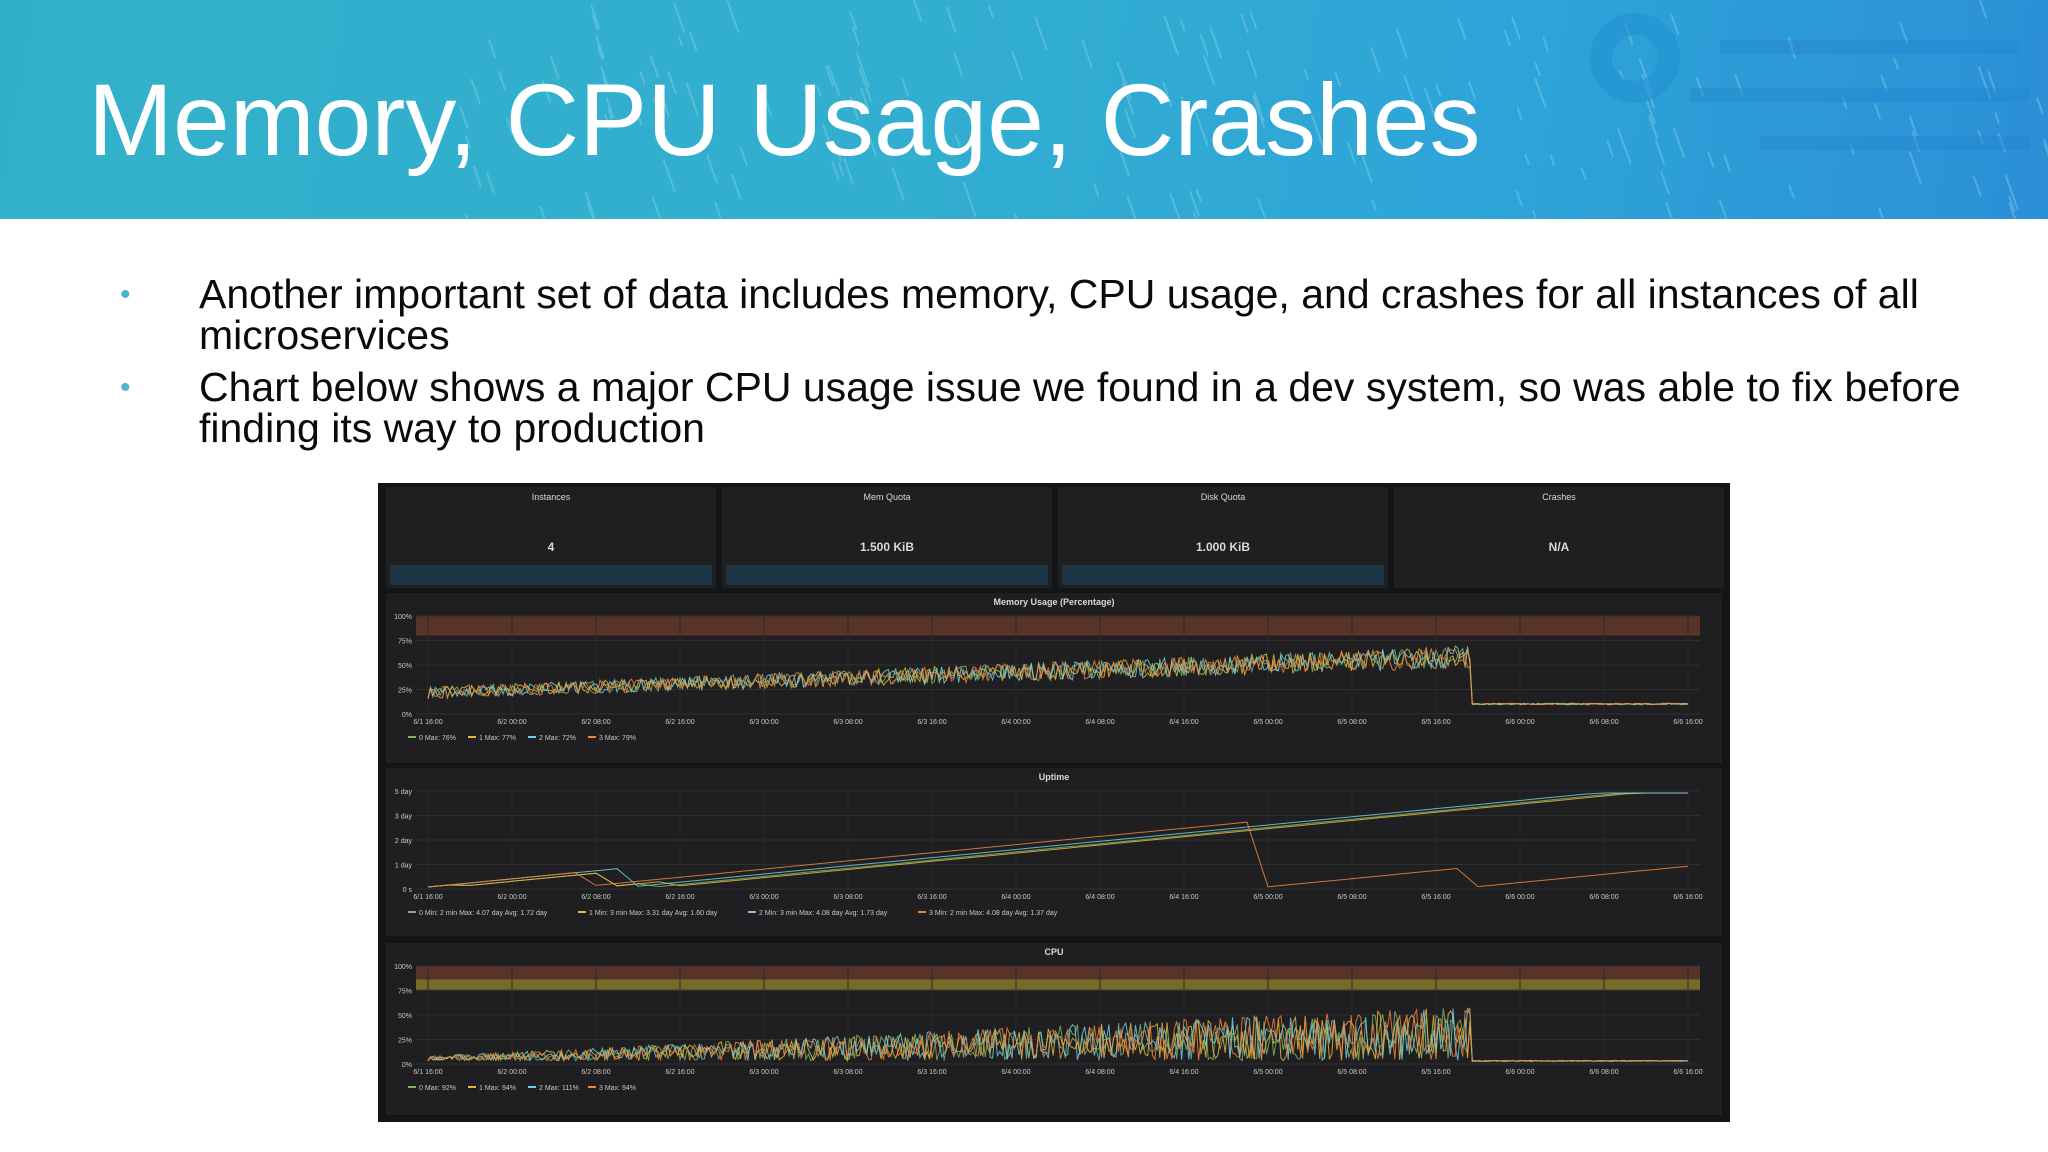 The width and height of the screenshot is (2048, 1152). What do you see at coordinates (1054, 777) in the screenshot?
I see `graph-title: Uptime` at bounding box center [1054, 777].